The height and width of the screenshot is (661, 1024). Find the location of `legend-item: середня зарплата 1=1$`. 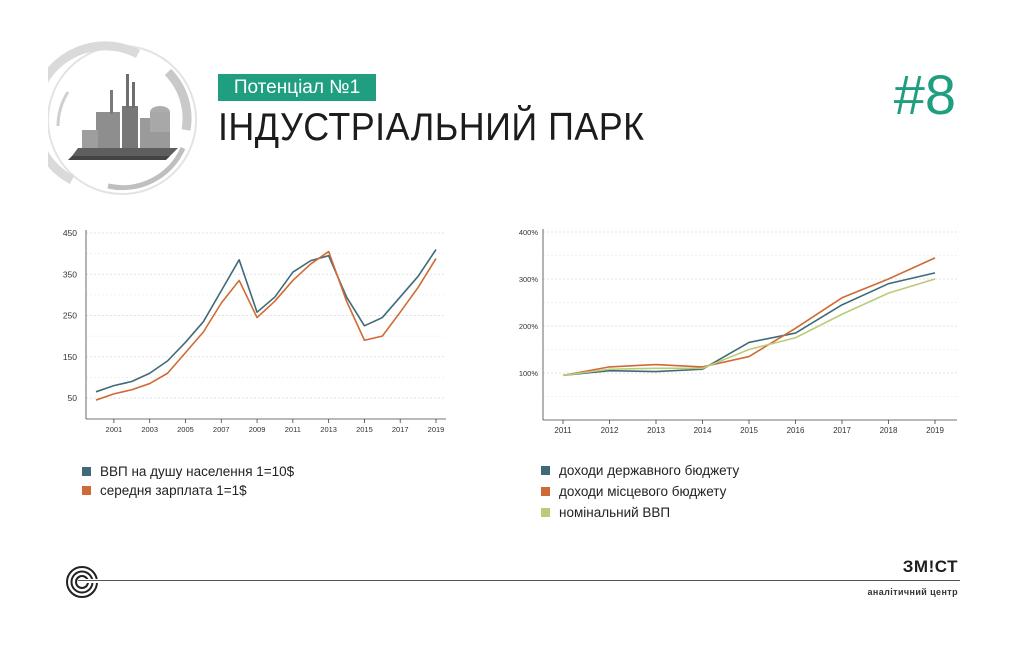

legend-item: середня зарплата 1=1$ is located at coordinates (188, 490).